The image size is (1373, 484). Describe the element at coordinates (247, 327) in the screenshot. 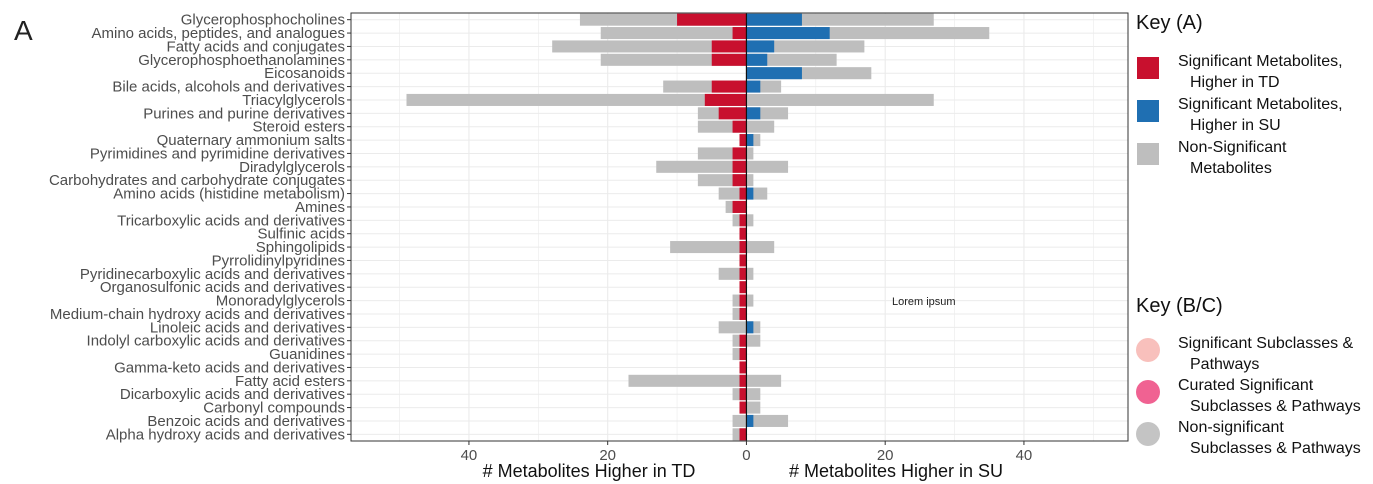

I see `category-label: Linoleic acids and derivatives` at that location.